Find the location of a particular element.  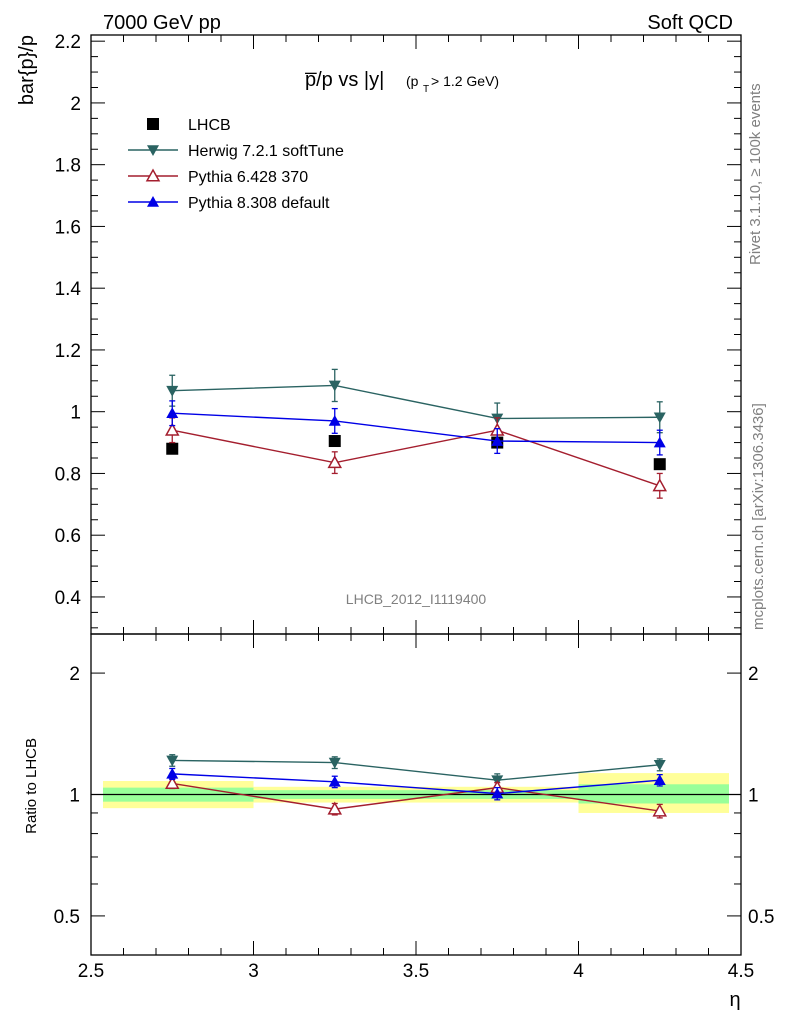

legend-label: Herwig 7.2.1 softTune is located at coordinates (266, 151).